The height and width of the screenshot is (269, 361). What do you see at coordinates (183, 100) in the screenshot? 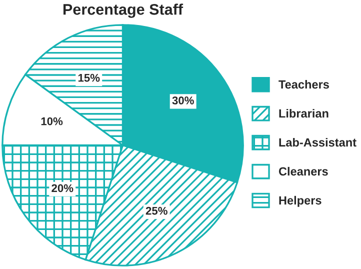
I see `data-label: 30%` at bounding box center [183, 100].